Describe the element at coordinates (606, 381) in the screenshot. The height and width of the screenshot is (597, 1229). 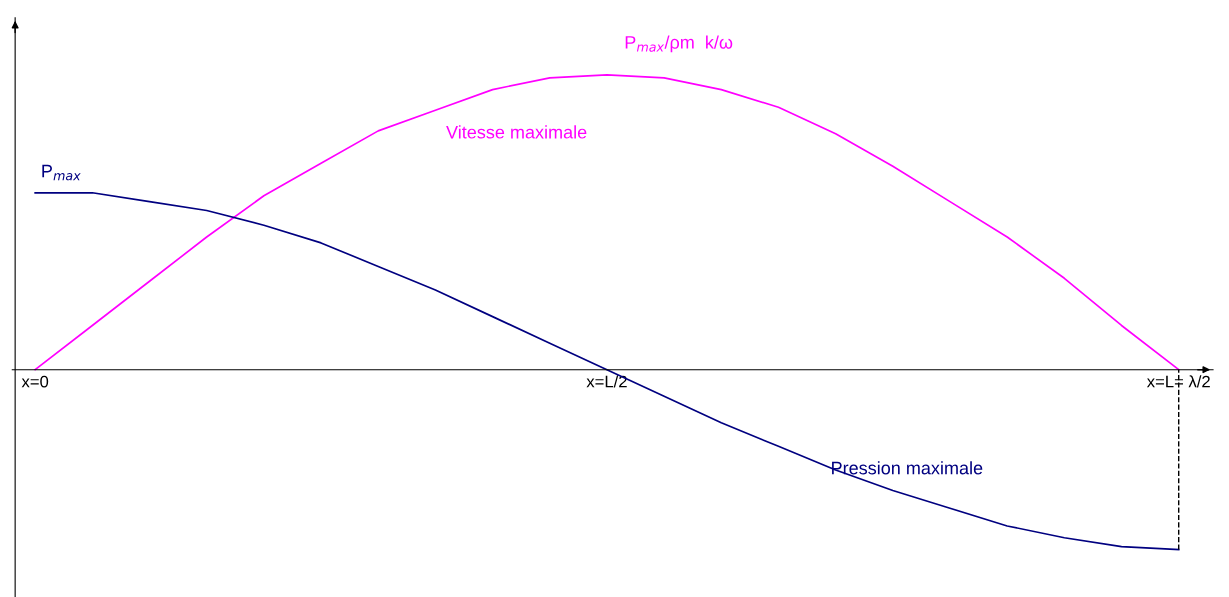
I see `x-tick-label: x=L/2` at that location.